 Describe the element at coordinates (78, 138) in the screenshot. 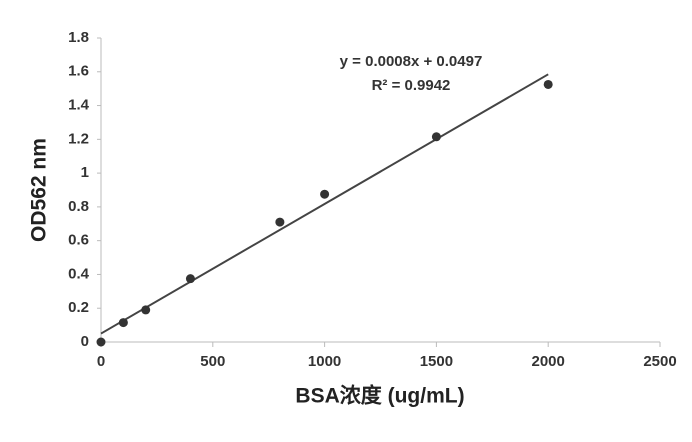

I see `y-tick-label: 1.2` at that location.